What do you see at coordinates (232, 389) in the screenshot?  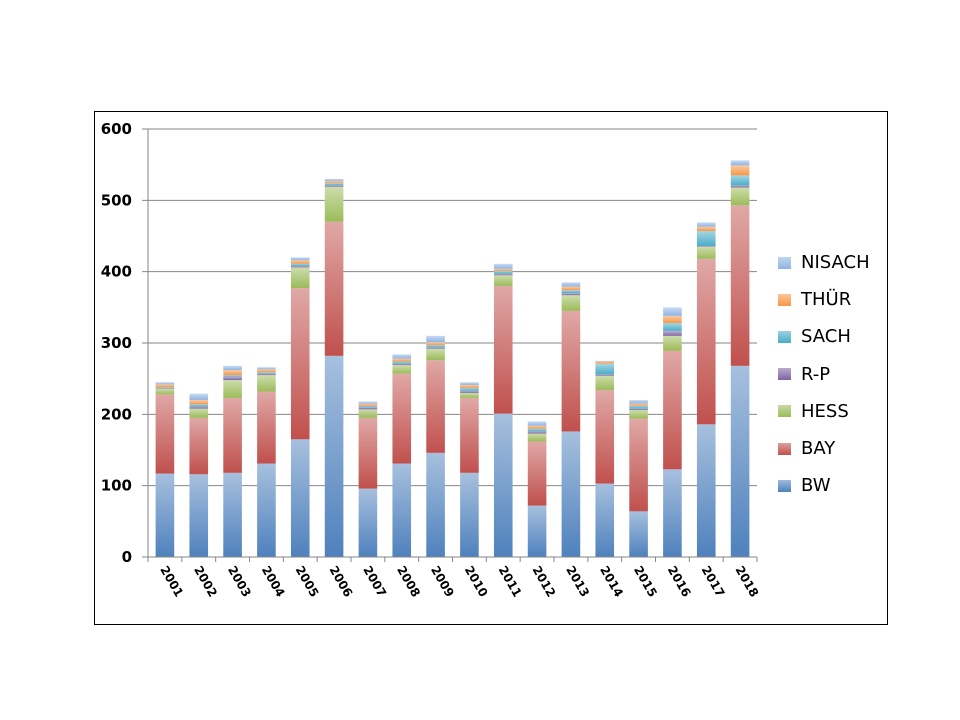 I see `bar-segment-hess-2003` at bounding box center [232, 389].